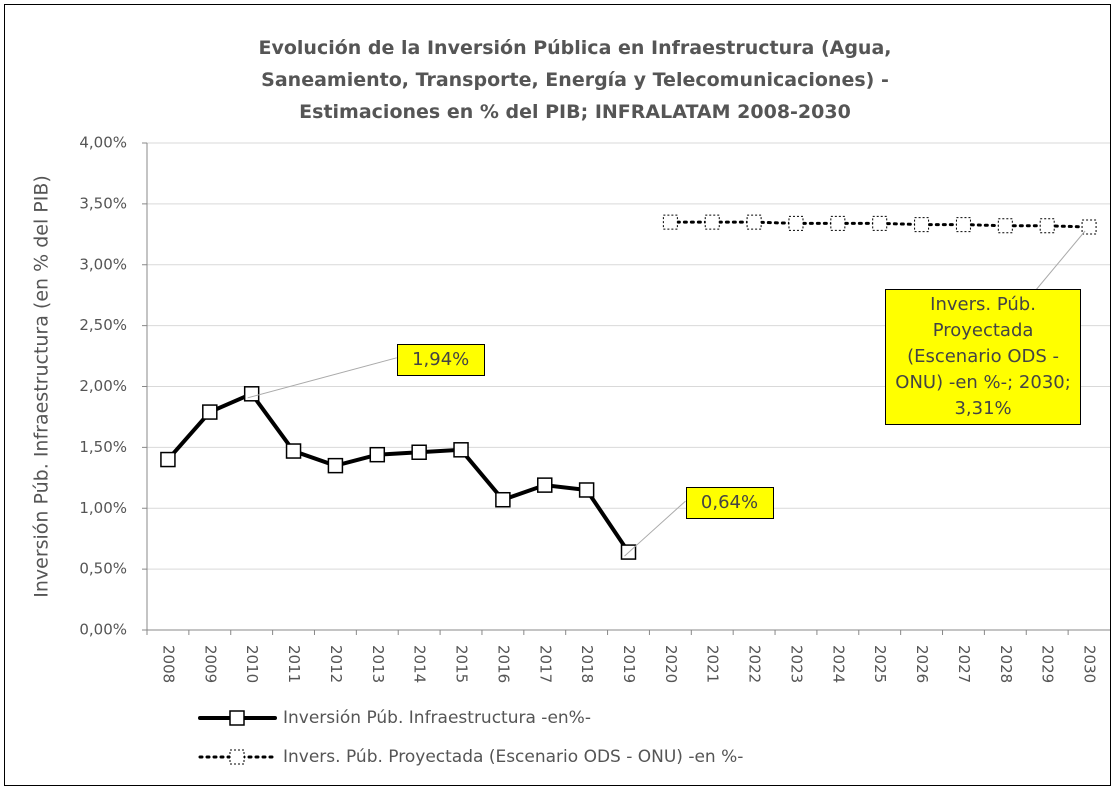 The image size is (1117, 792). What do you see at coordinates (713, 664) in the screenshot?
I see `x-tick-label: 2021` at bounding box center [713, 664].